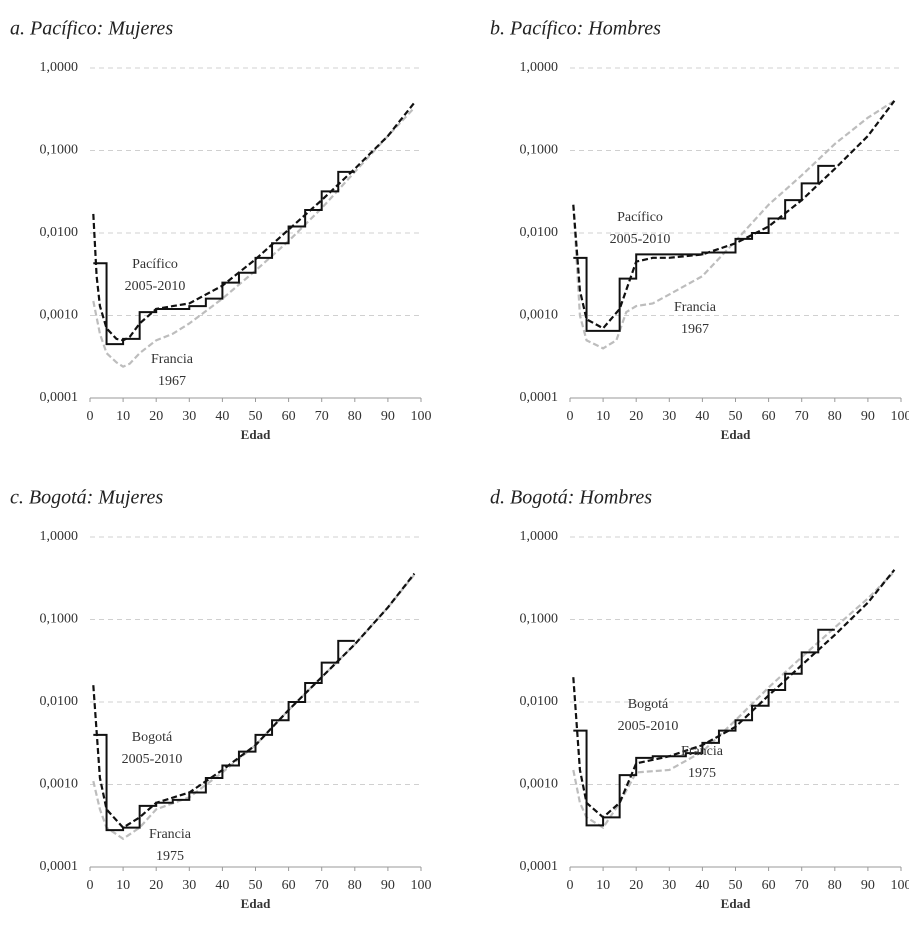 The height and width of the screenshot is (928, 909). What do you see at coordinates (575, 29) in the screenshot?
I see `panel-title: b. Pacífico: Hombres` at bounding box center [575, 29].